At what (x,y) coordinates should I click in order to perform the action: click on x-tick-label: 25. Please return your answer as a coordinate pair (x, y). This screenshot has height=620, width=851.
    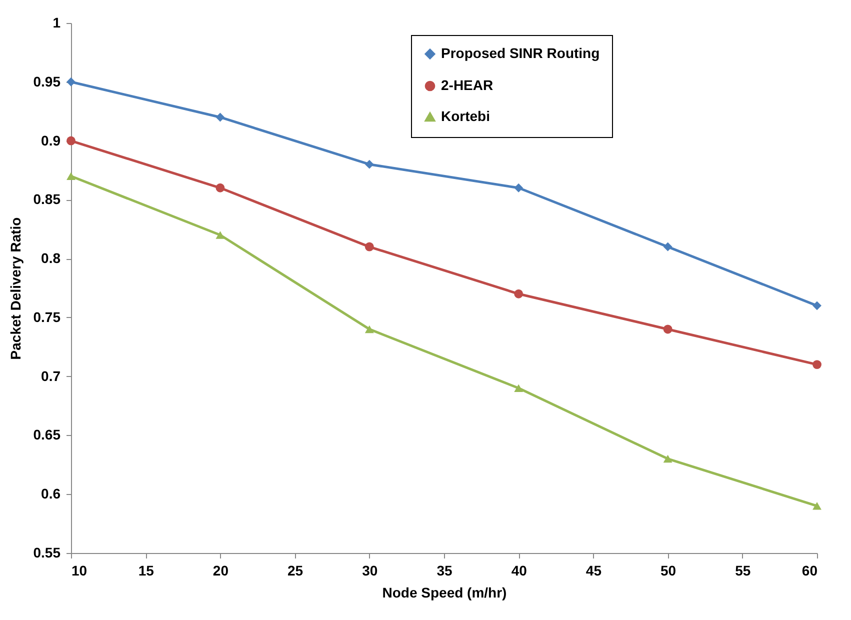
    Looking at the image, I should click on (296, 570).